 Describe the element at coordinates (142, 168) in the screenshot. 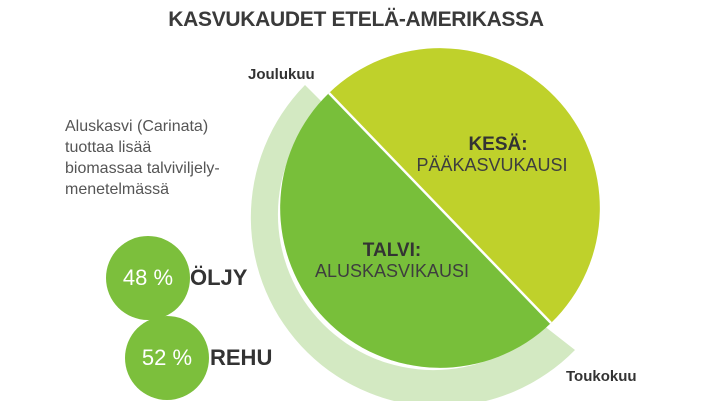

I see `note-line: biomassaa talviviljely-` at that location.